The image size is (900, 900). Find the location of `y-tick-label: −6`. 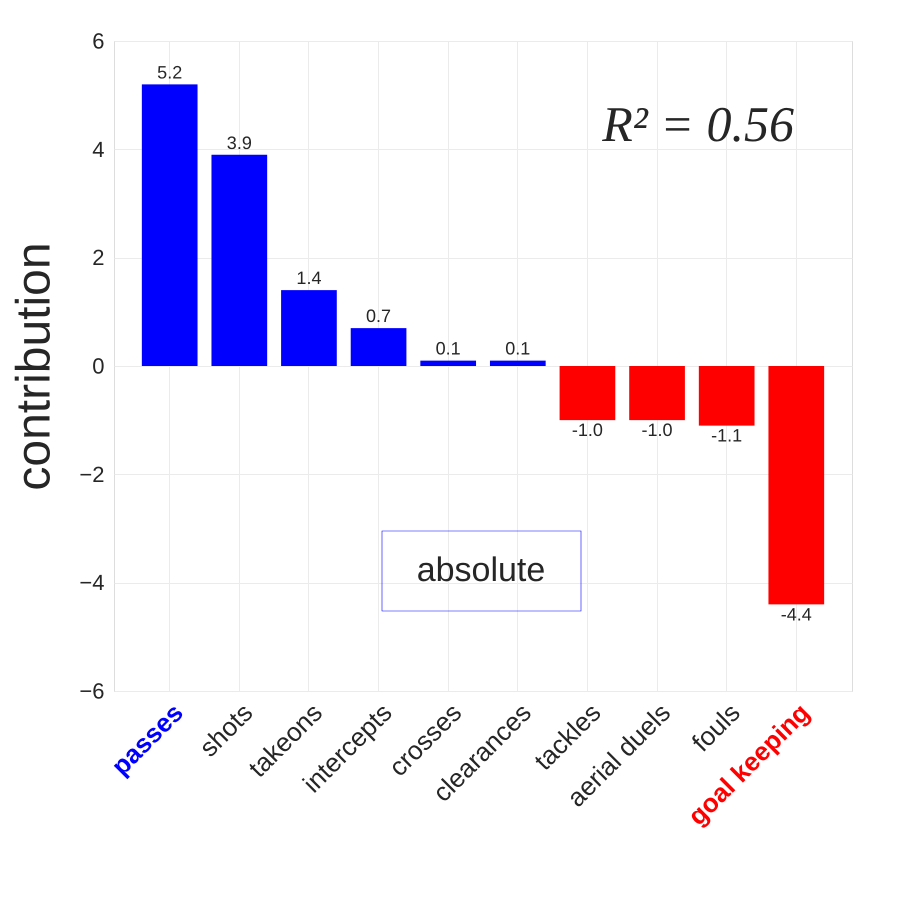

y-tick-label: −6 is located at coordinates (91, 691).